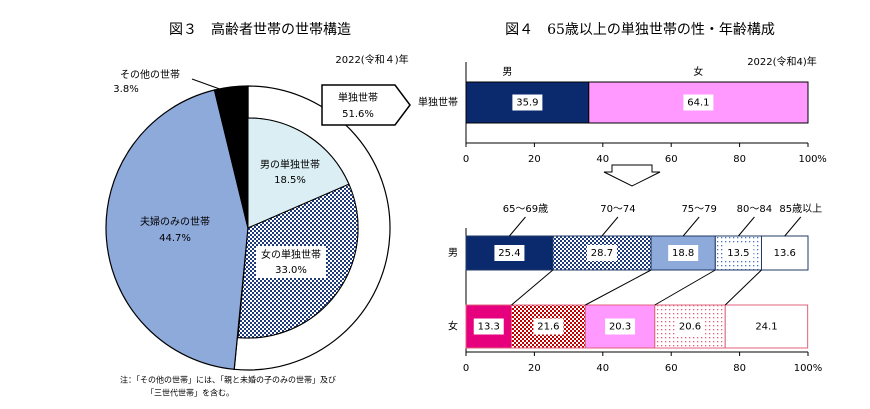  I want to click on arrow, so click(632, 175).